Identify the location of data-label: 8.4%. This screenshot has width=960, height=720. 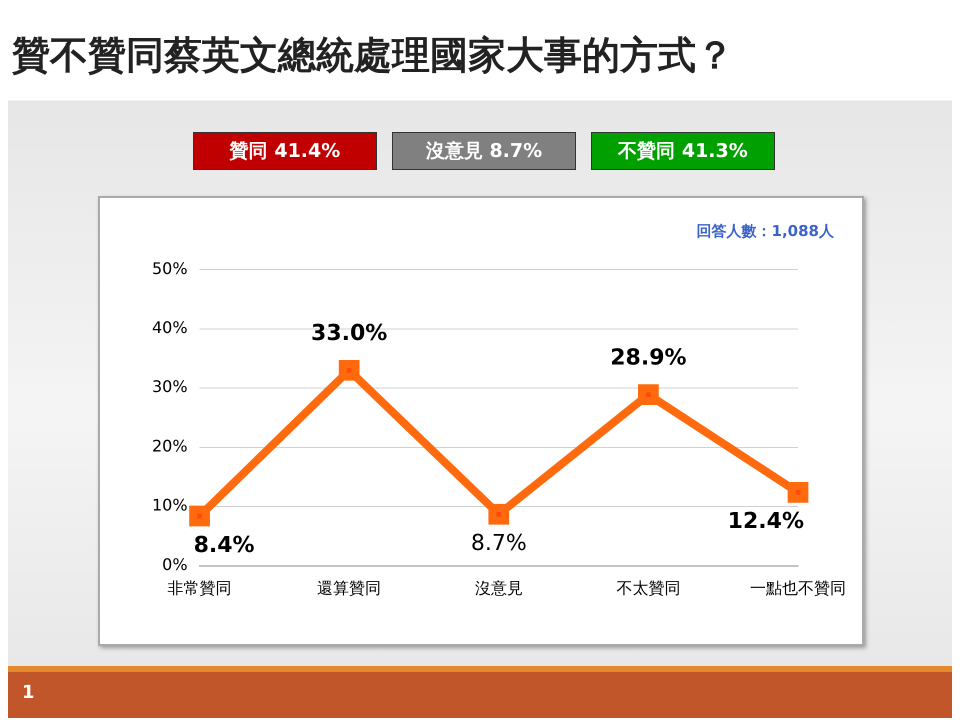
(224, 545).